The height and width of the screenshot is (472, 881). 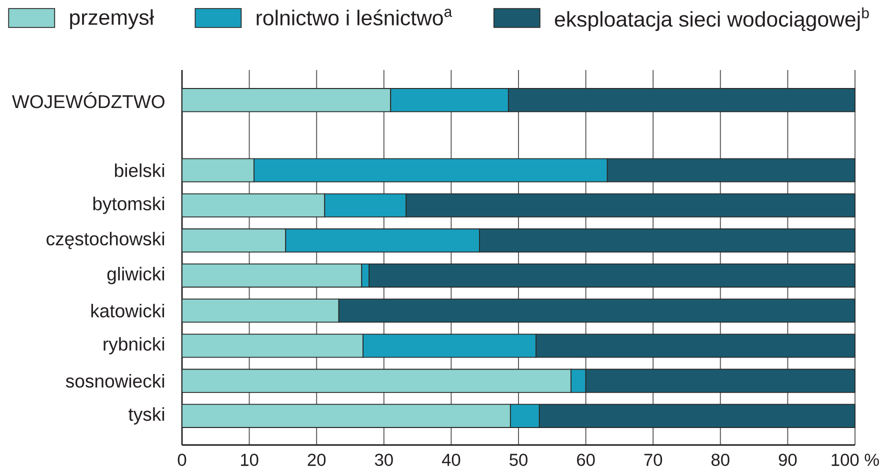 What do you see at coordinates (711, 19) in the screenshot?
I see `legend-label: eksploatacja sieci wodociągowej$^{b}$` at bounding box center [711, 19].